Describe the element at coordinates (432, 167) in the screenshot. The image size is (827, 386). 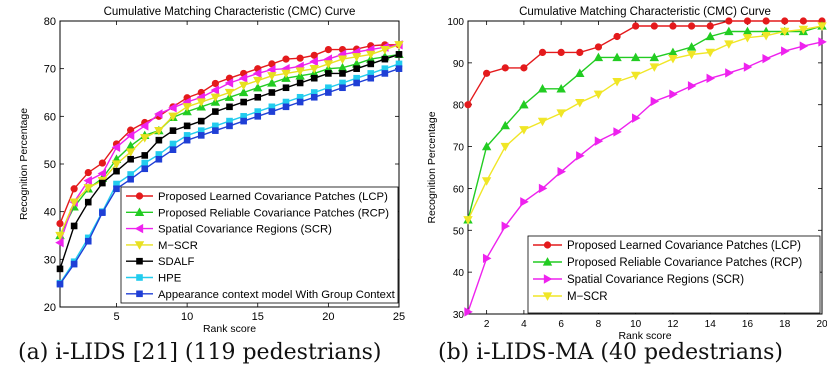
I see `y-axis-label: Recognition Percentage` at that location.